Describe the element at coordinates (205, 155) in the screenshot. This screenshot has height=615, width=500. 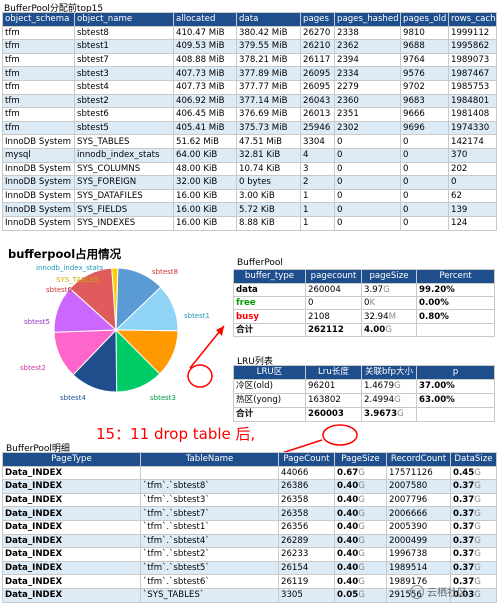
I see `table-cell: 64.00 KiB` at that location.